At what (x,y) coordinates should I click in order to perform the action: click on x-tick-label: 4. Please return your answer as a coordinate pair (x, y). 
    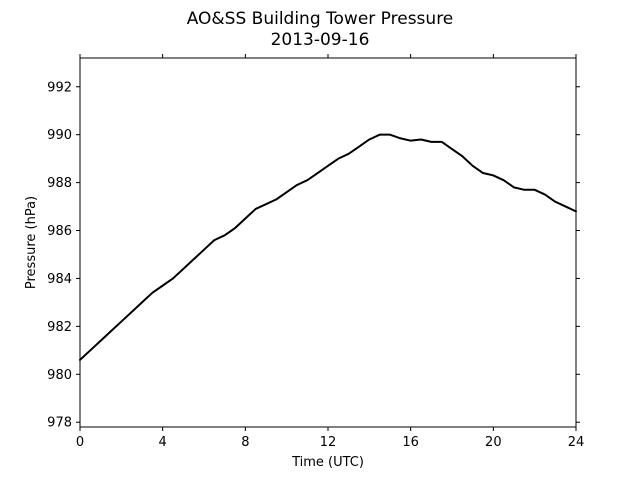
    Looking at the image, I should click on (163, 442).